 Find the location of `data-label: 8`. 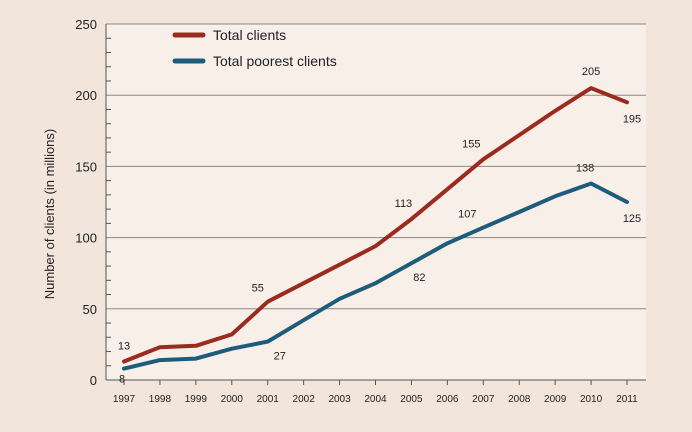

data-label: 8 is located at coordinates (122, 380).